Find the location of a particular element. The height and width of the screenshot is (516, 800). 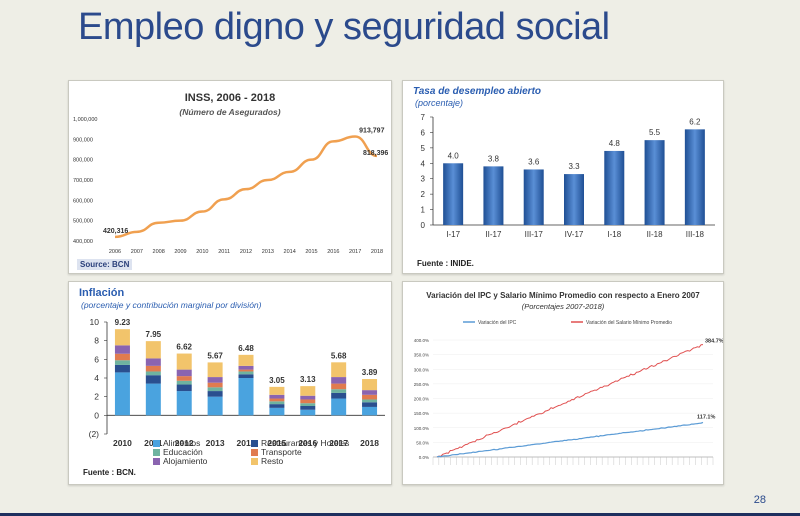

data-label: 6.2 is located at coordinates (695, 121).